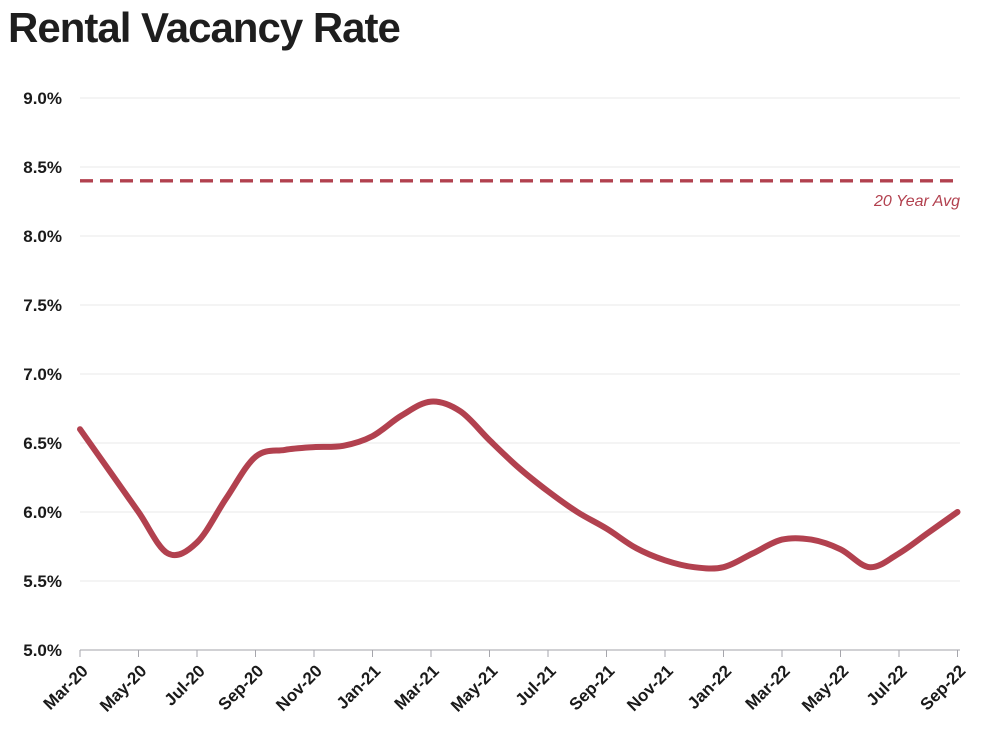 This screenshot has height=736, width=982. What do you see at coordinates (710, 687) in the screenshot?
I see `x-axis-label: Jan-22` at bounding box center [710, 687].